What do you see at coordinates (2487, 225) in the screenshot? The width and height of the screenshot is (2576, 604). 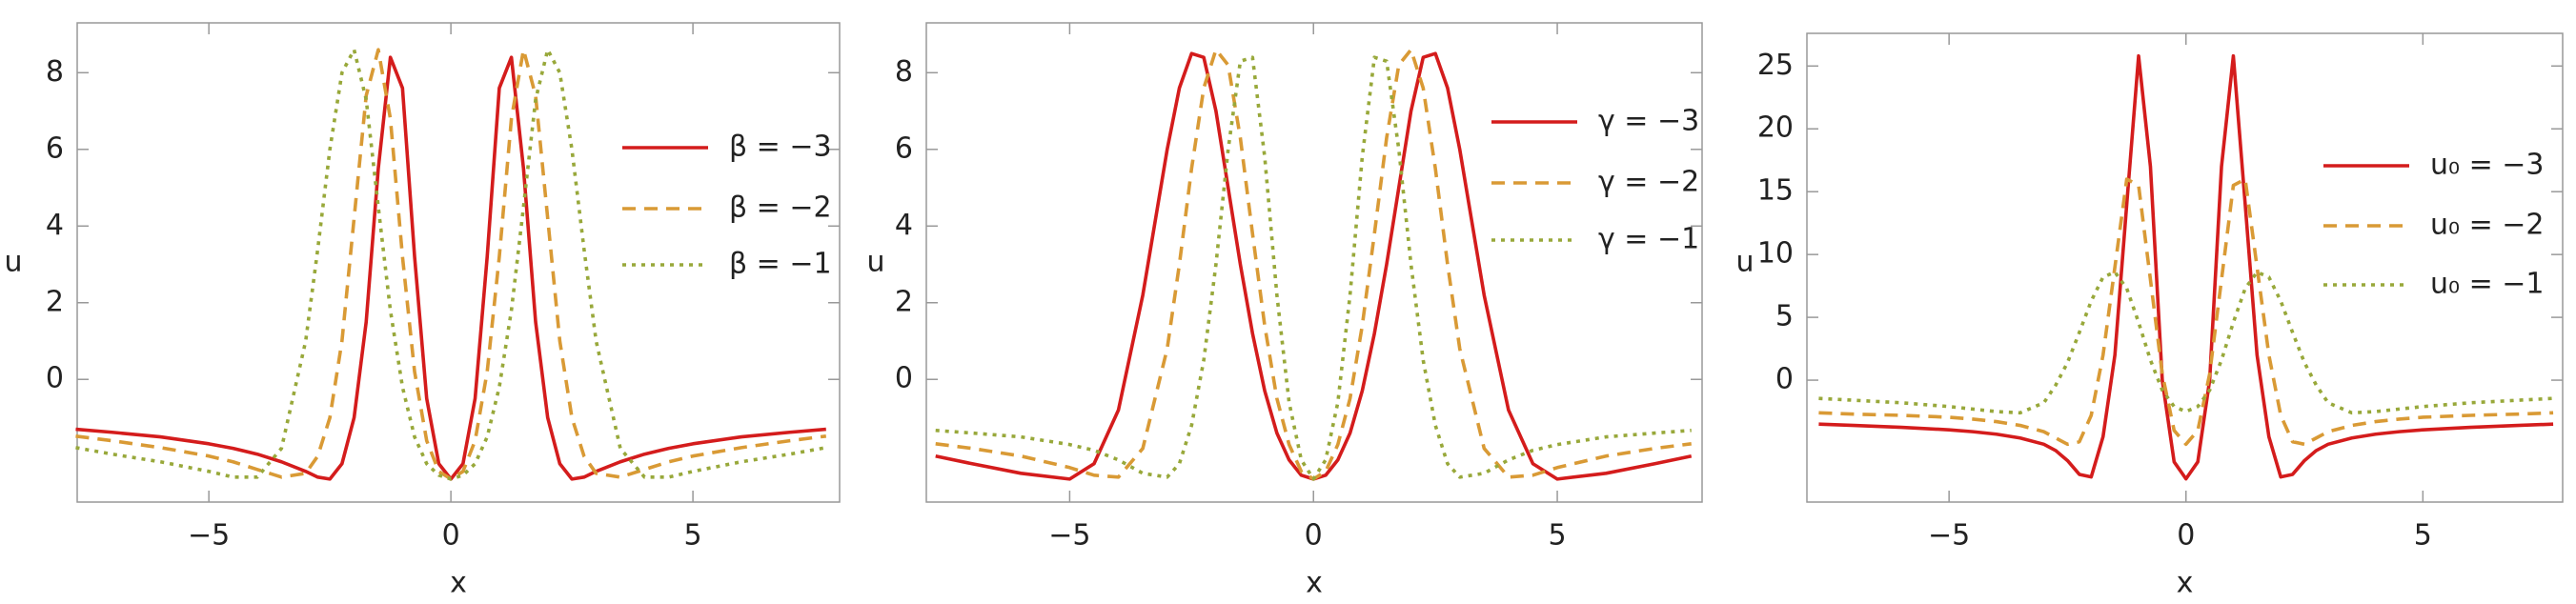 I see `legend-label: u₀ = −2` at bounding box center [2487, 225].